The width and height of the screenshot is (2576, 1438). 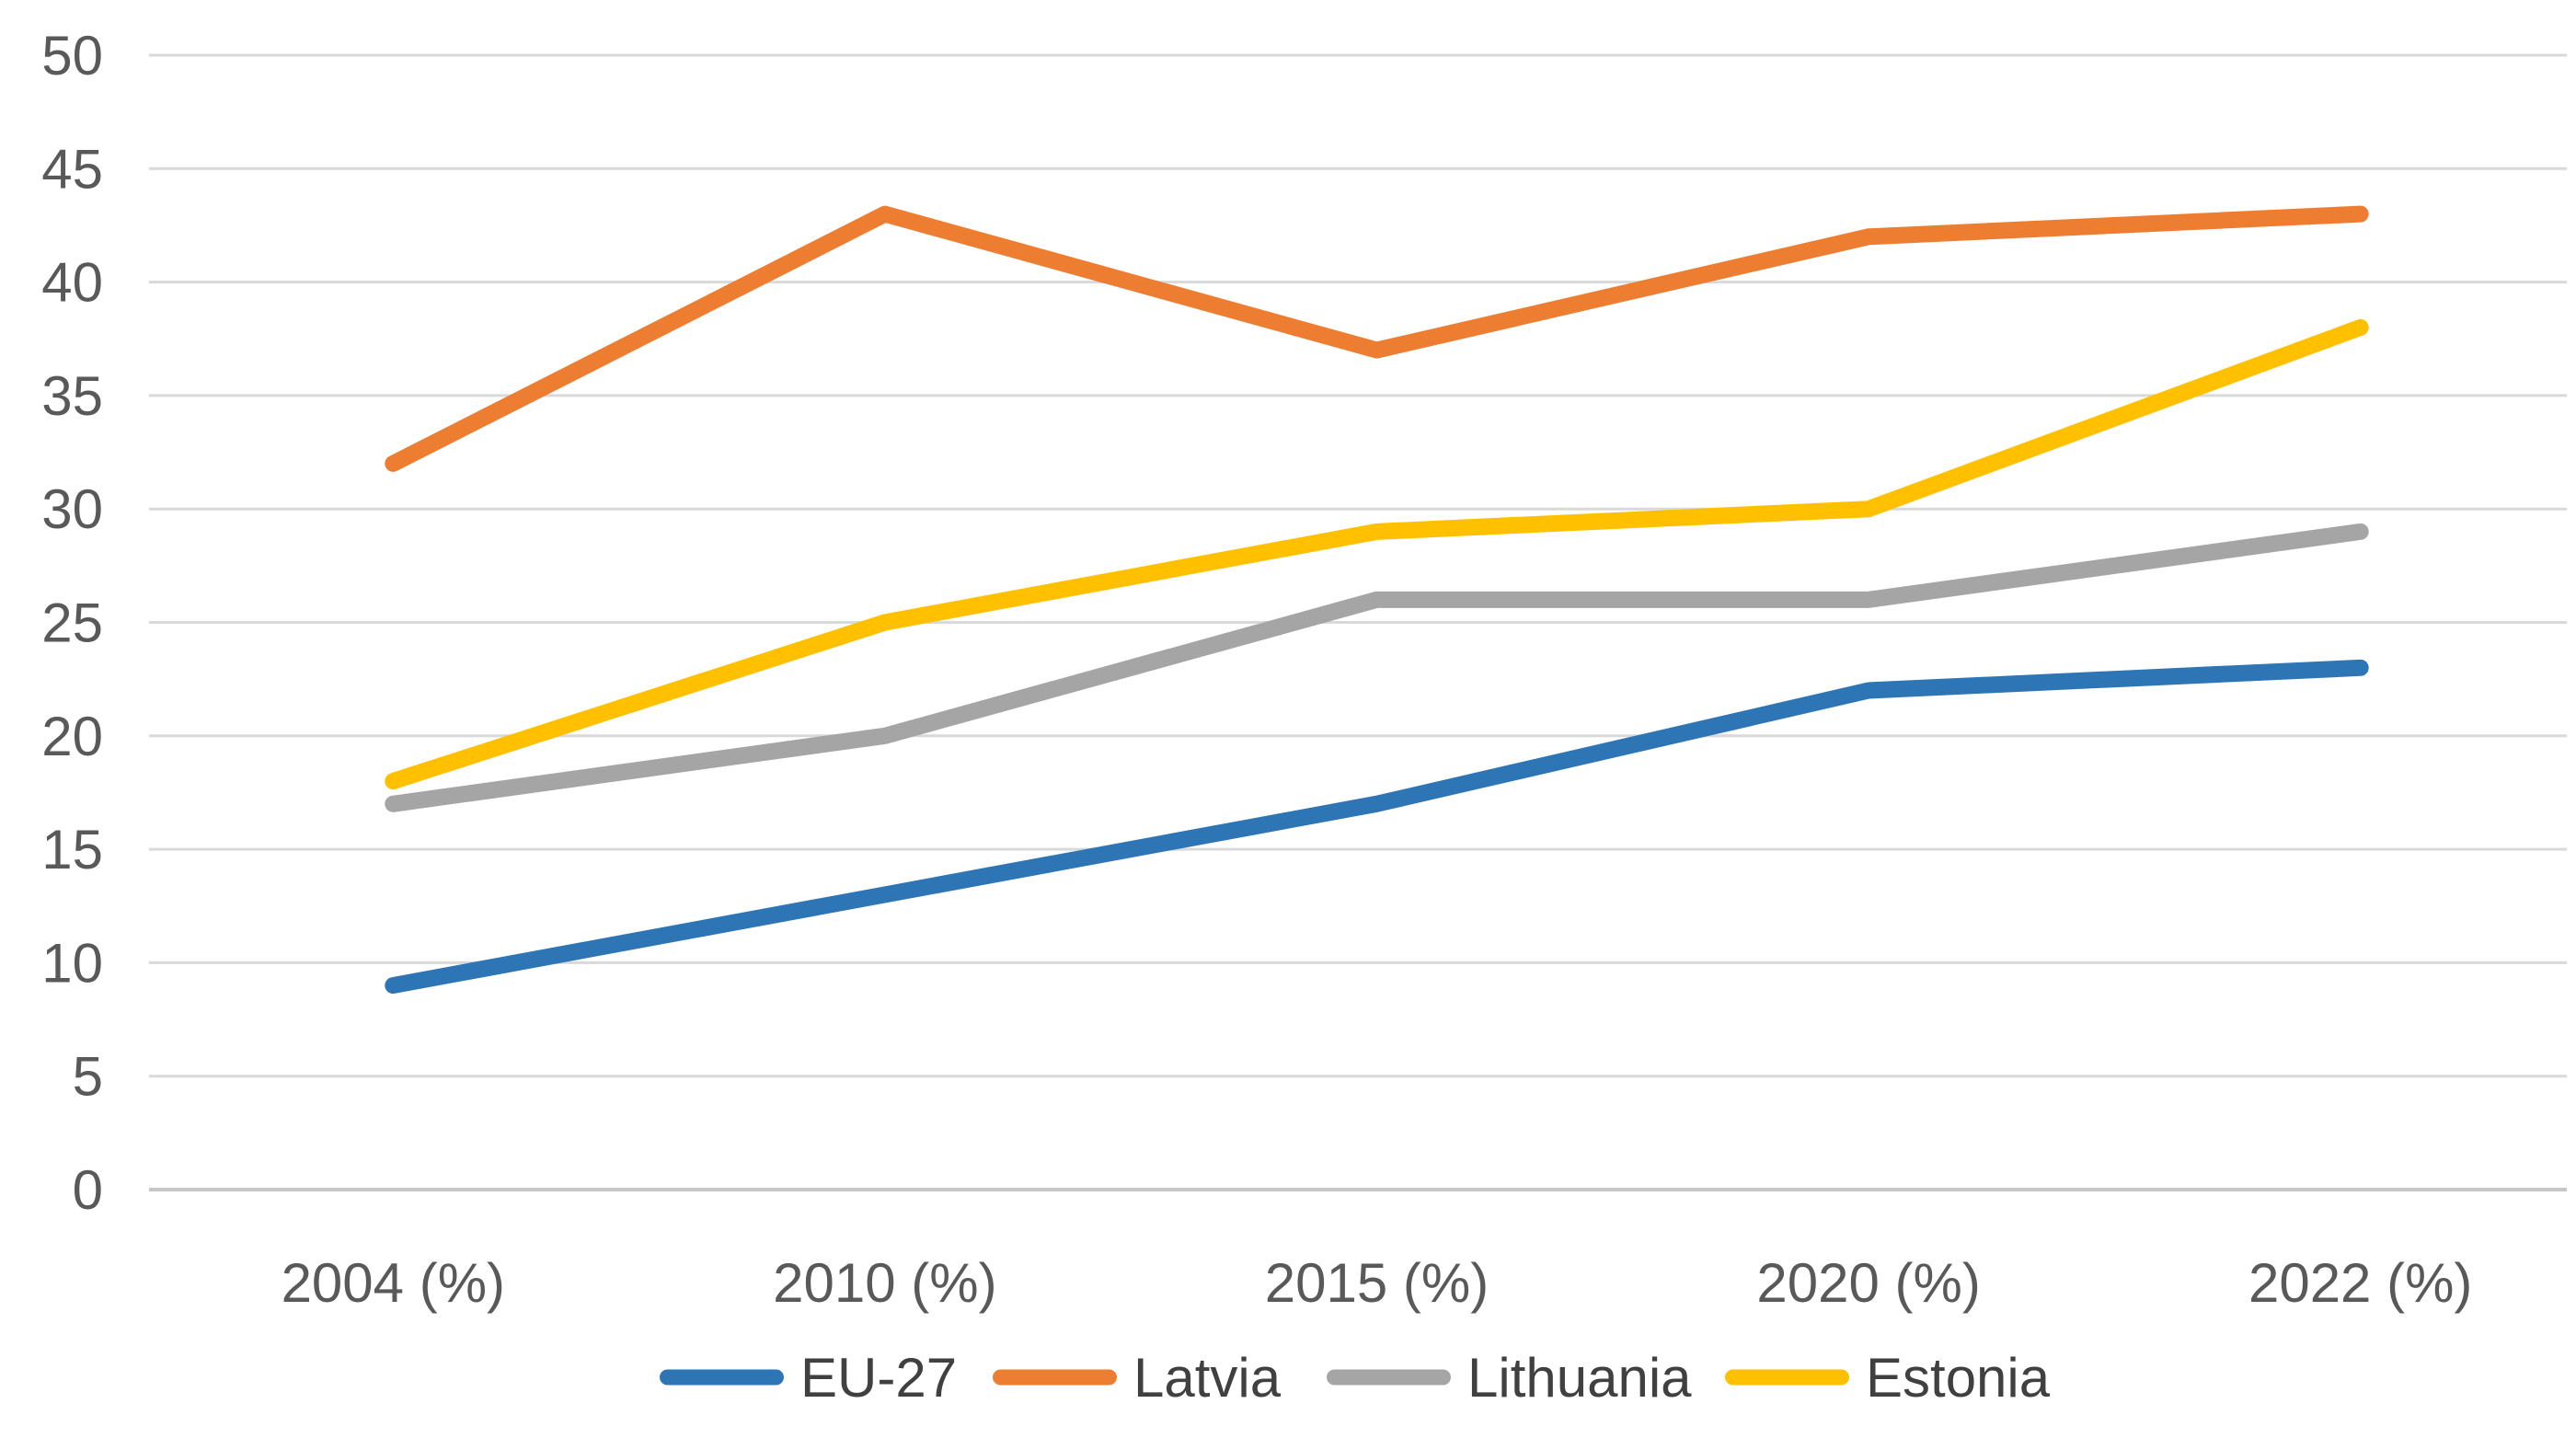 What do you see at coordinates (1389, 1377) in the screenshot?
I see `legend-swatch-lithuania` at bounding box center [1389, 1377].